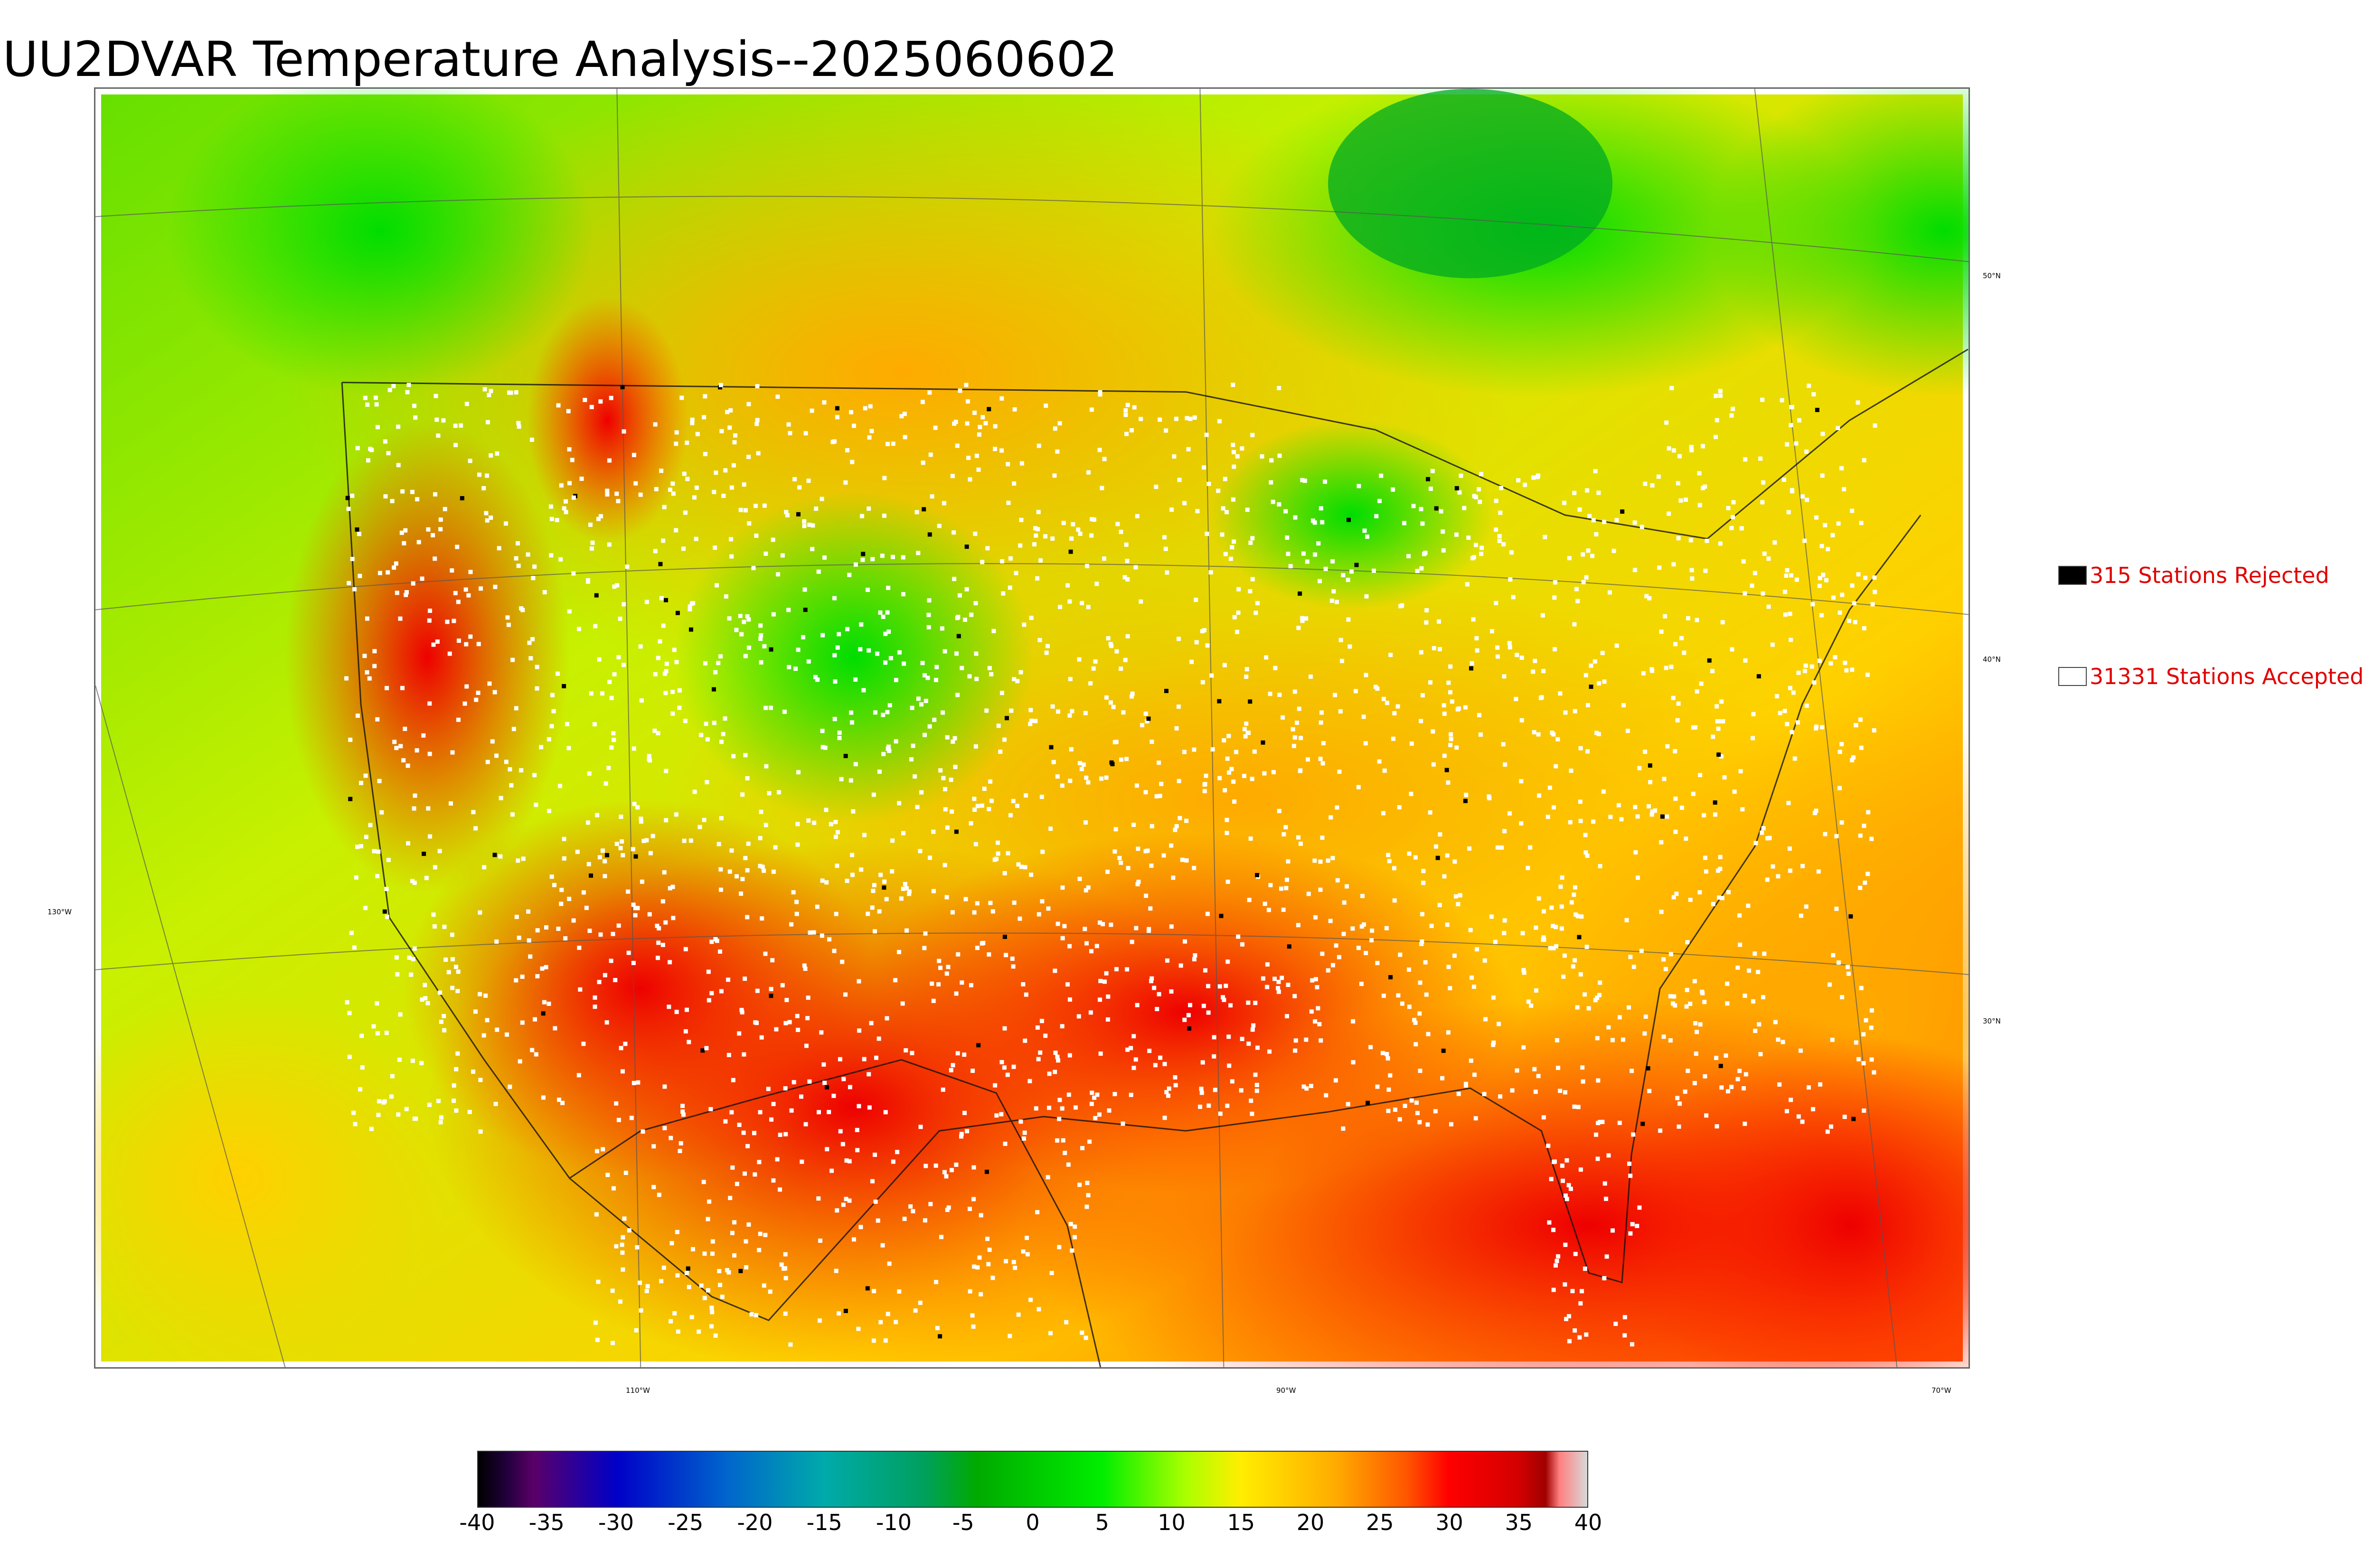 Image resolution: width=2374 pixels, height=1568 pixels. I want to click on colorbar-tick-label: -15, so click(824, 1522).